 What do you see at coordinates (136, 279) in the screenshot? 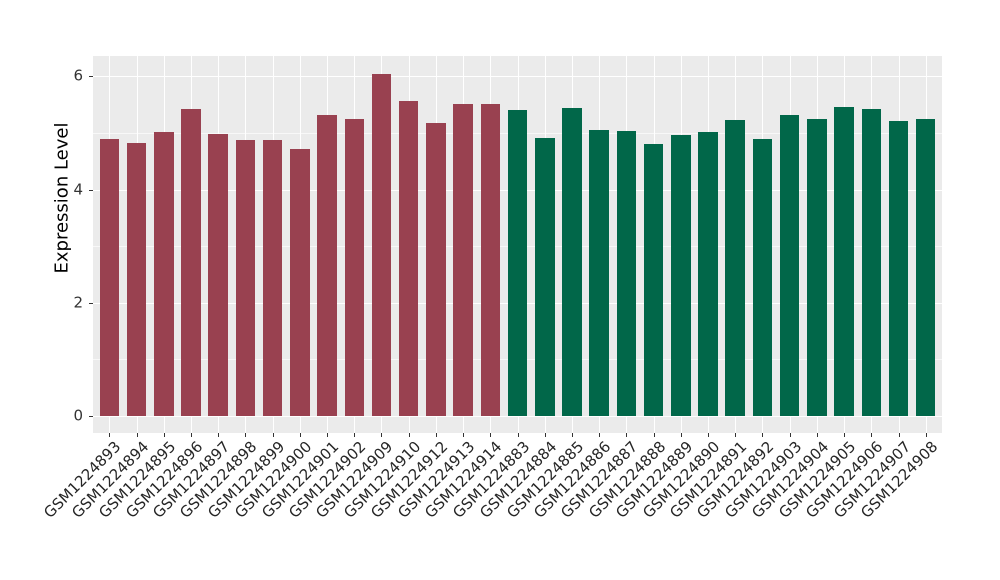
I see `bar-GSM1224894` at bounding box center [136, 279].